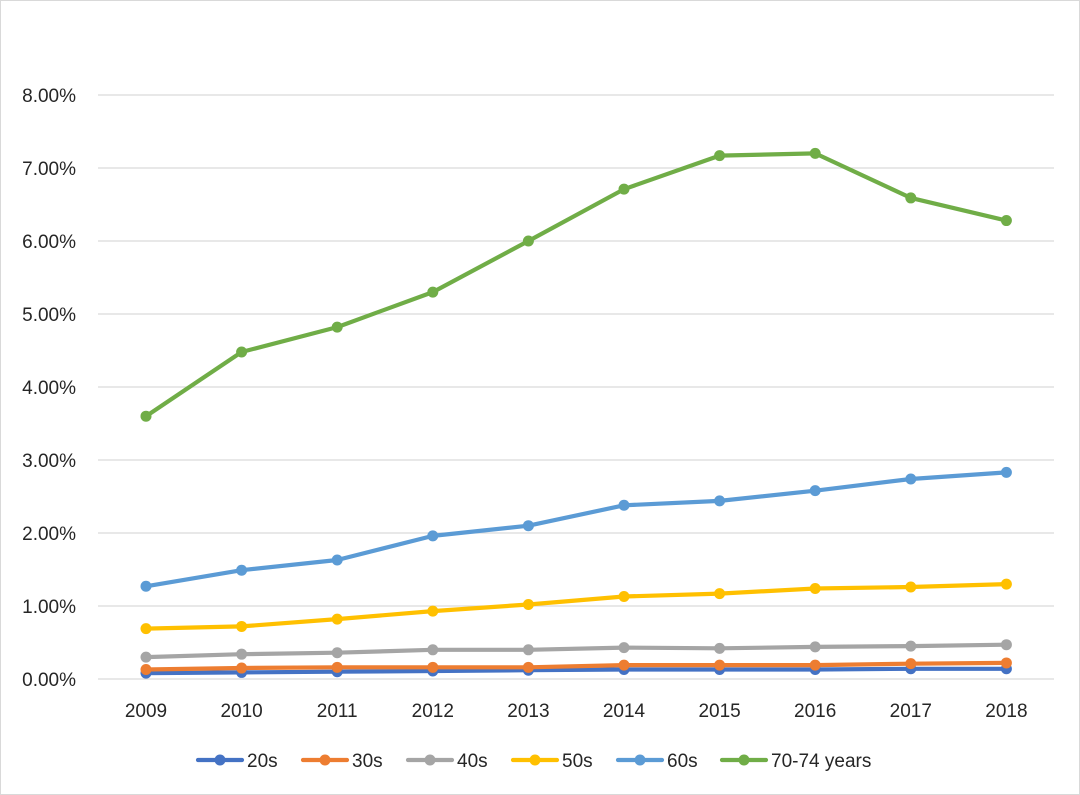 Image resolution: width=1080 pixels, height=795 pixels. What do you see at coordinates (821, 761) in the screenshot?
I see `legend-label: 70-74 years` at bounding box center [821, 761].